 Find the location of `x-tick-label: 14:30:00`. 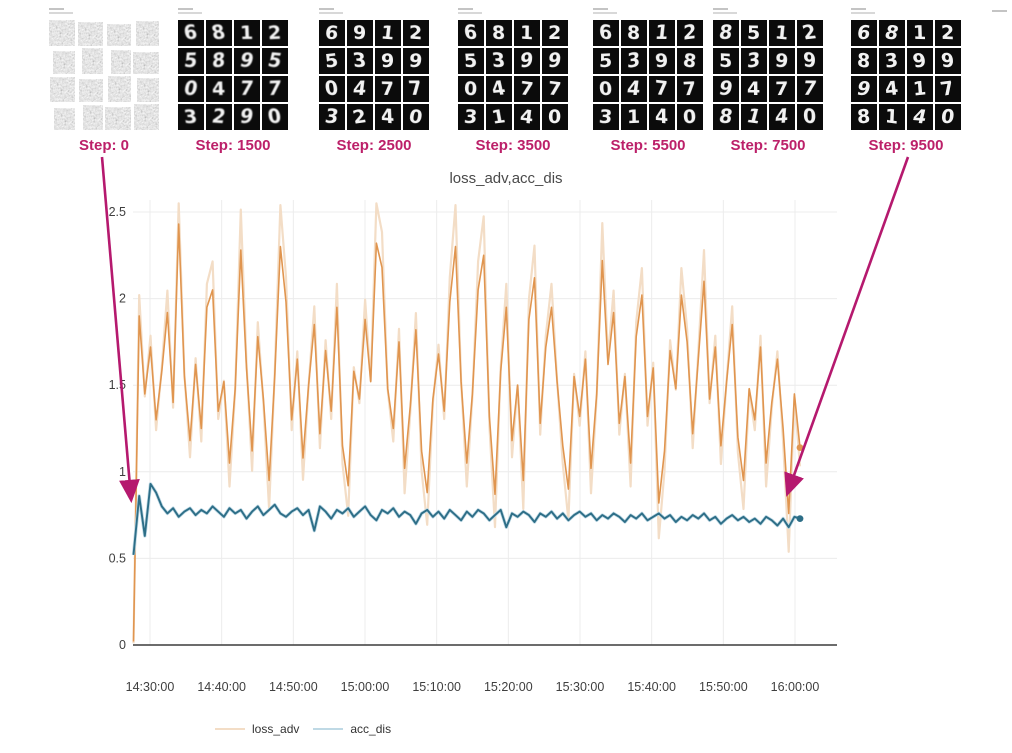

x-tick-label: 14:30:00 is located at coordinates (150, 687).